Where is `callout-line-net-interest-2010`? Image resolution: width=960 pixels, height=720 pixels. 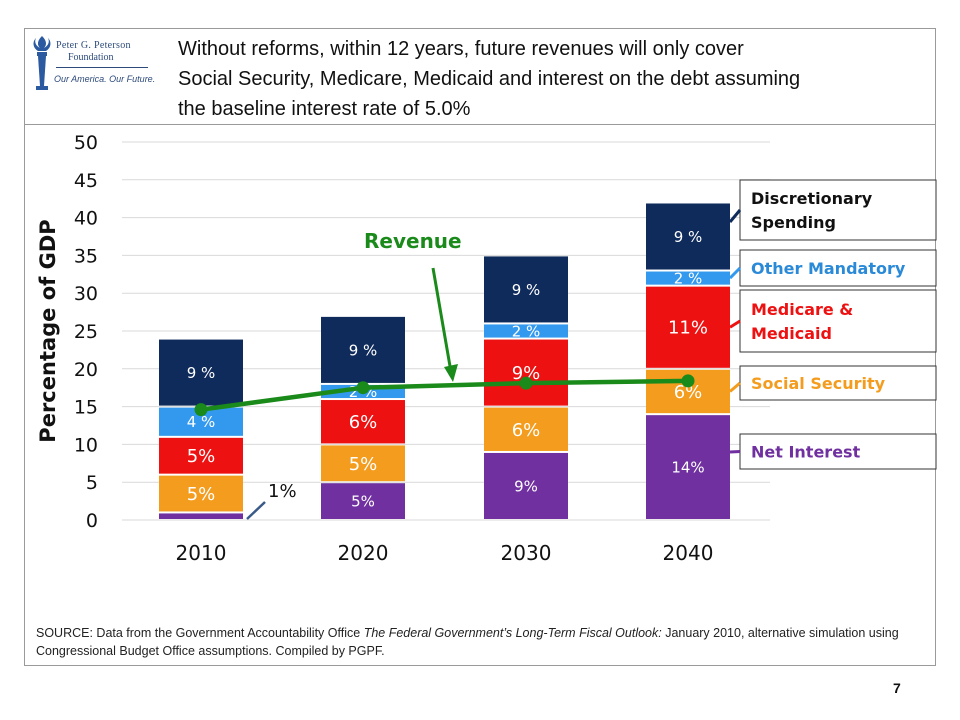 callout-line-net-interest-2010 is located at coordinates (256, 510).